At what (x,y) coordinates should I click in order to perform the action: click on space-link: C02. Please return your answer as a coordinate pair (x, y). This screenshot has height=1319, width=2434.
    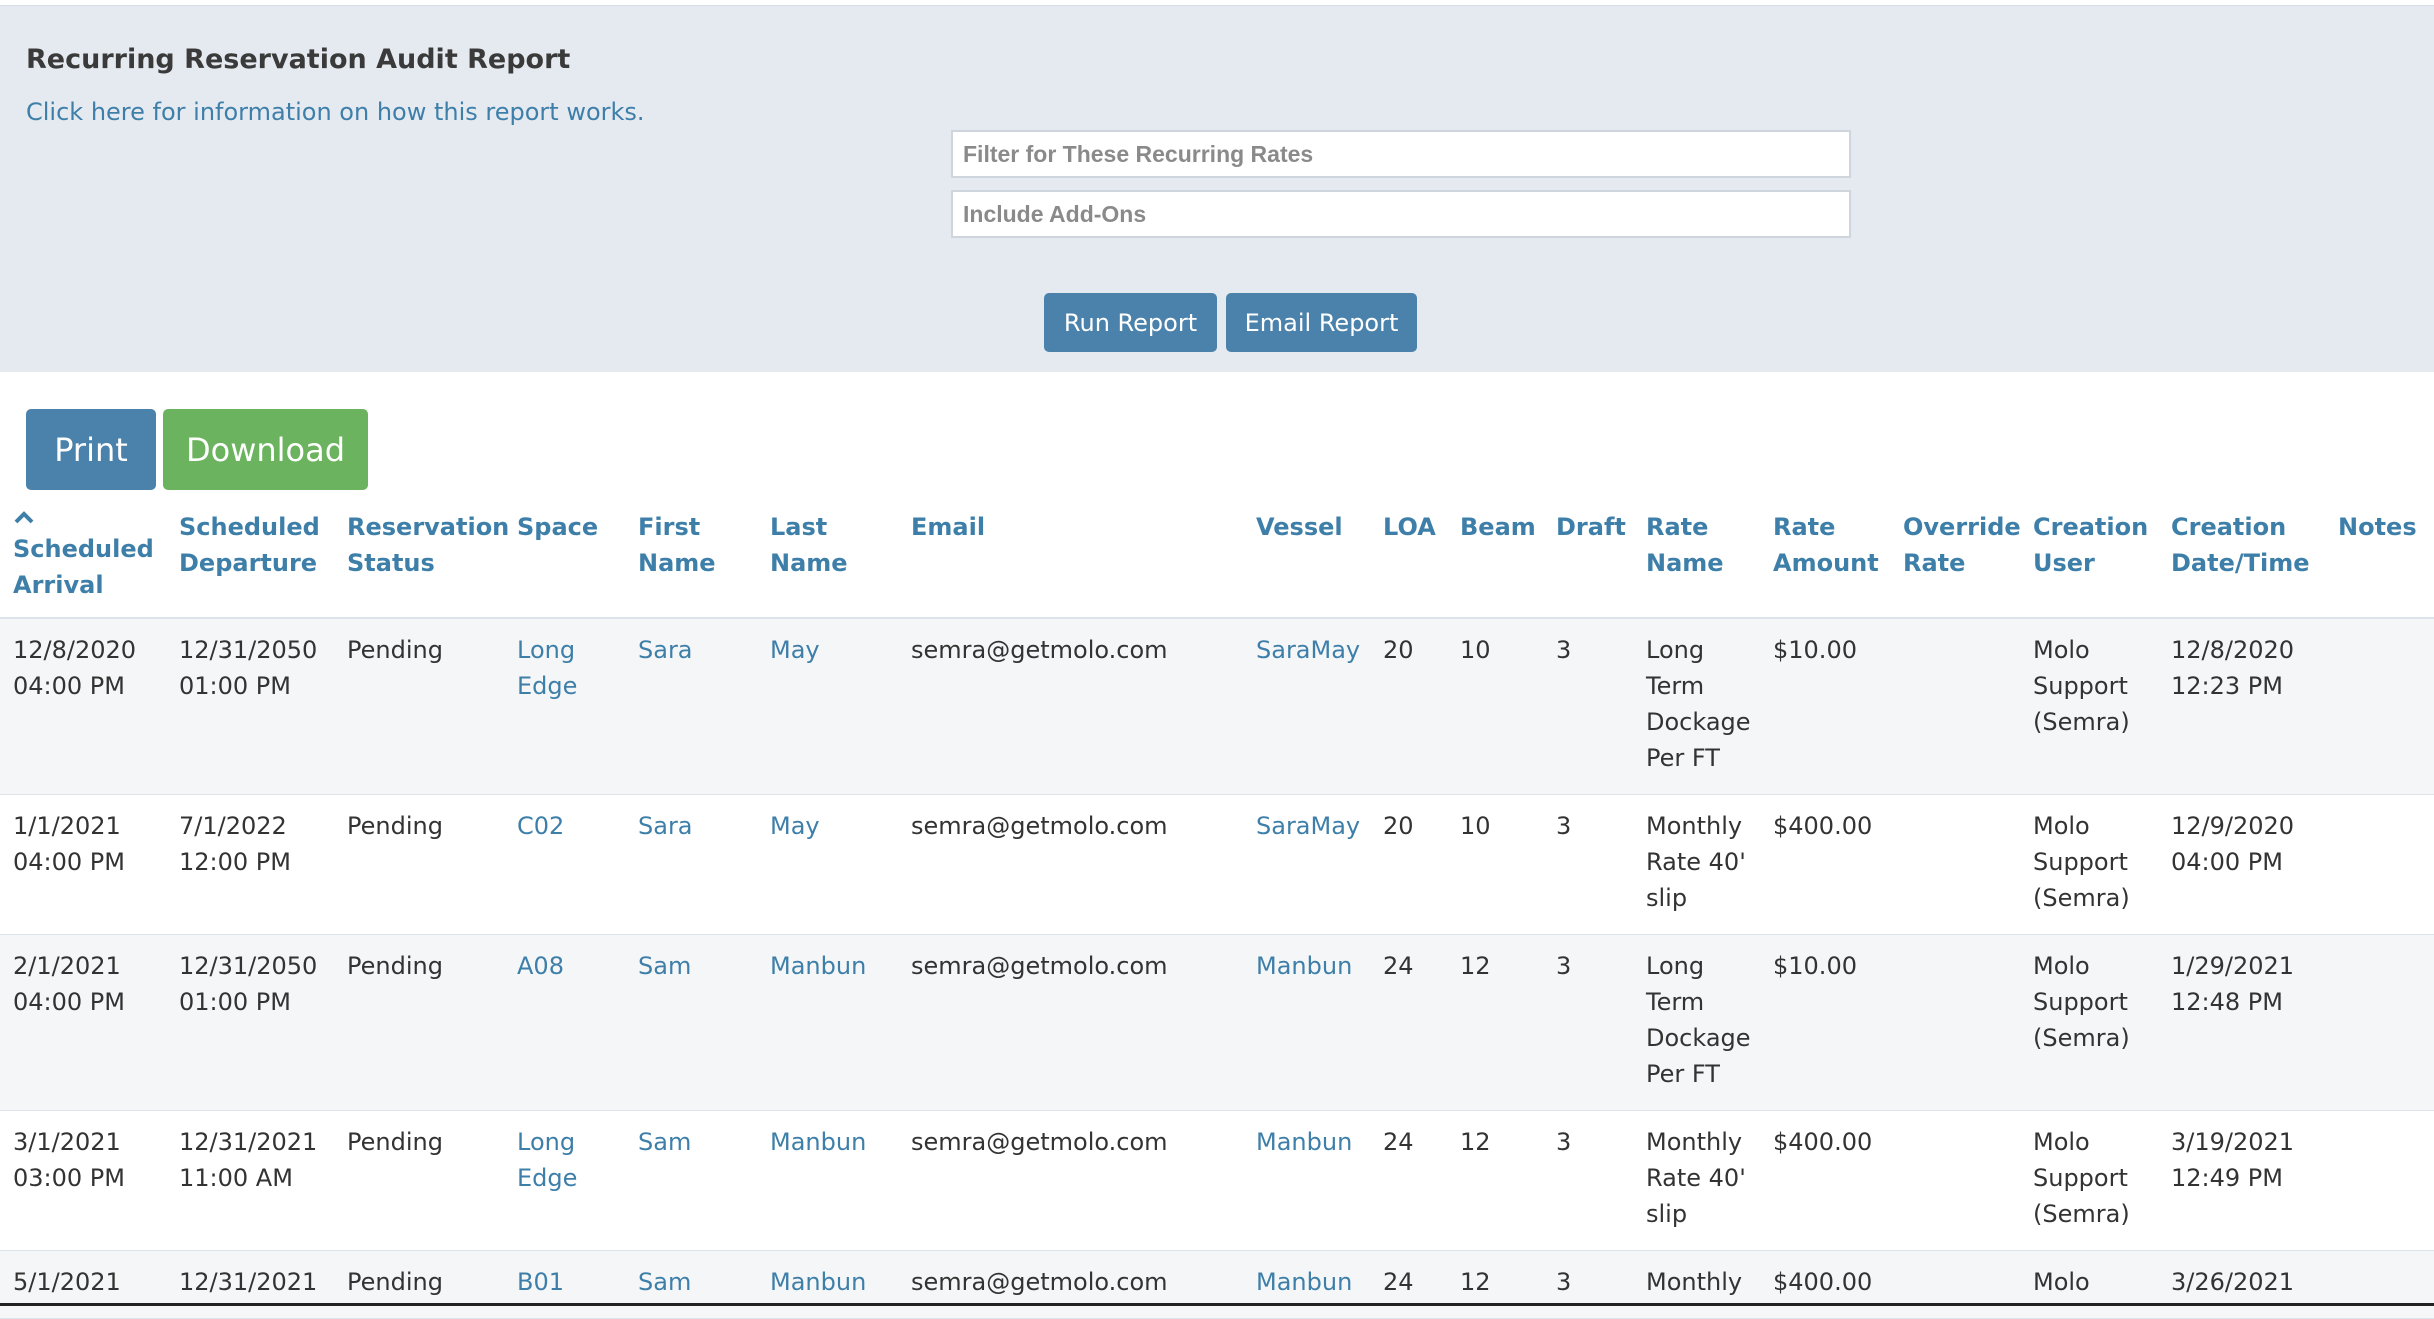
    Looking at the image, I should click on (541, 826).